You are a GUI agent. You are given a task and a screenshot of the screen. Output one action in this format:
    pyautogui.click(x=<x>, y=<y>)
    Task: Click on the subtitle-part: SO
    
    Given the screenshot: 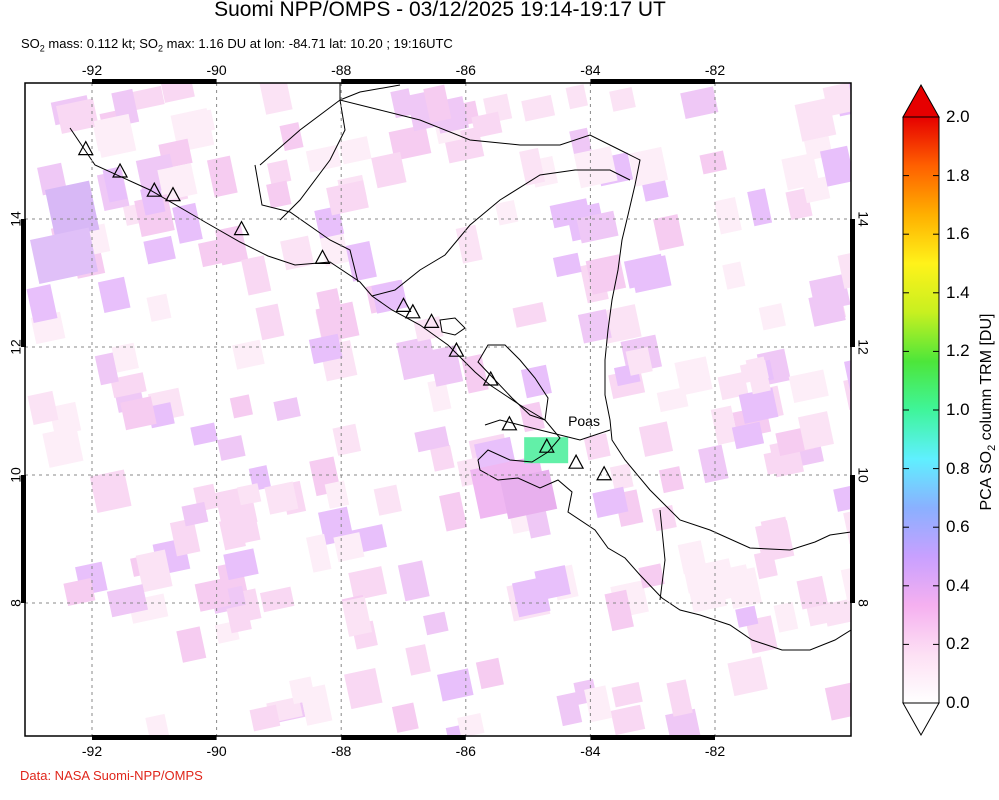 What is the action you would take?
    pyautogui.click(x=30, y=43)
    